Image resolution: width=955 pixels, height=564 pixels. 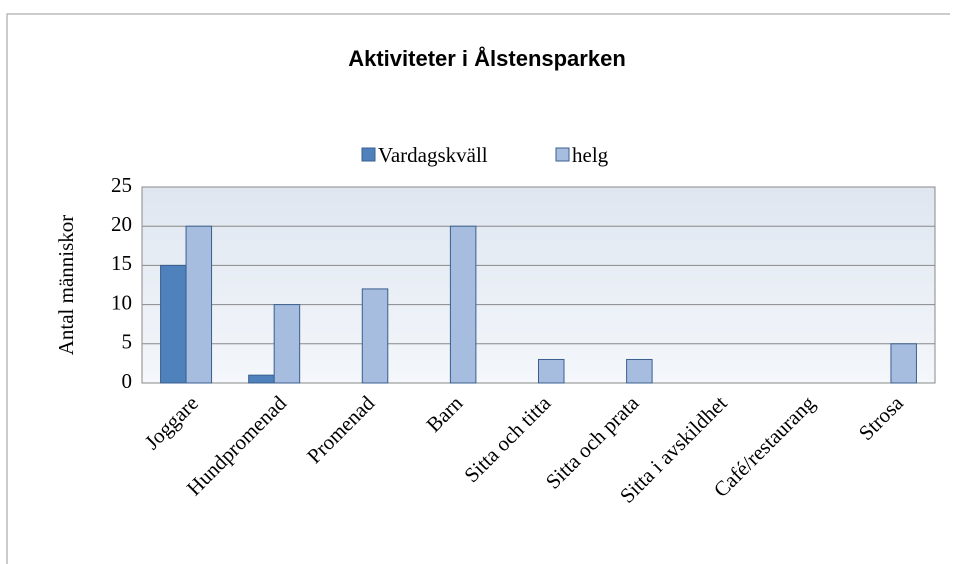 I want to click on y-tick-label: 15, so click(x=121, y=263).